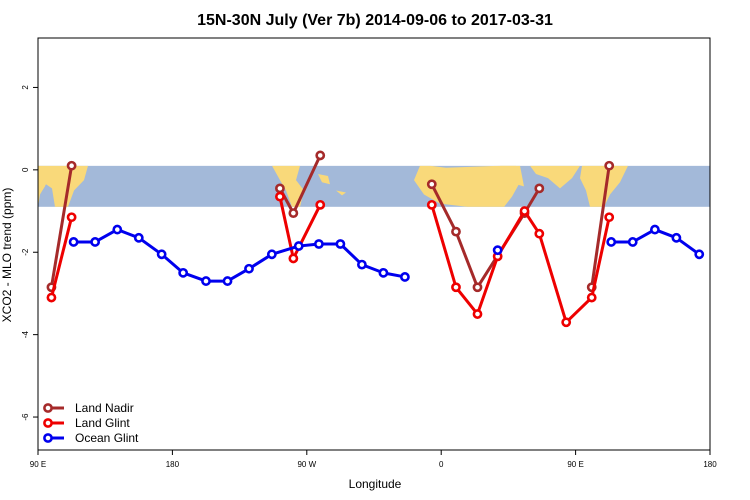 Image resolution: width=750 pixels, height=500 pixels. I want to click on y-tick-label: 0, so click(25, 169).